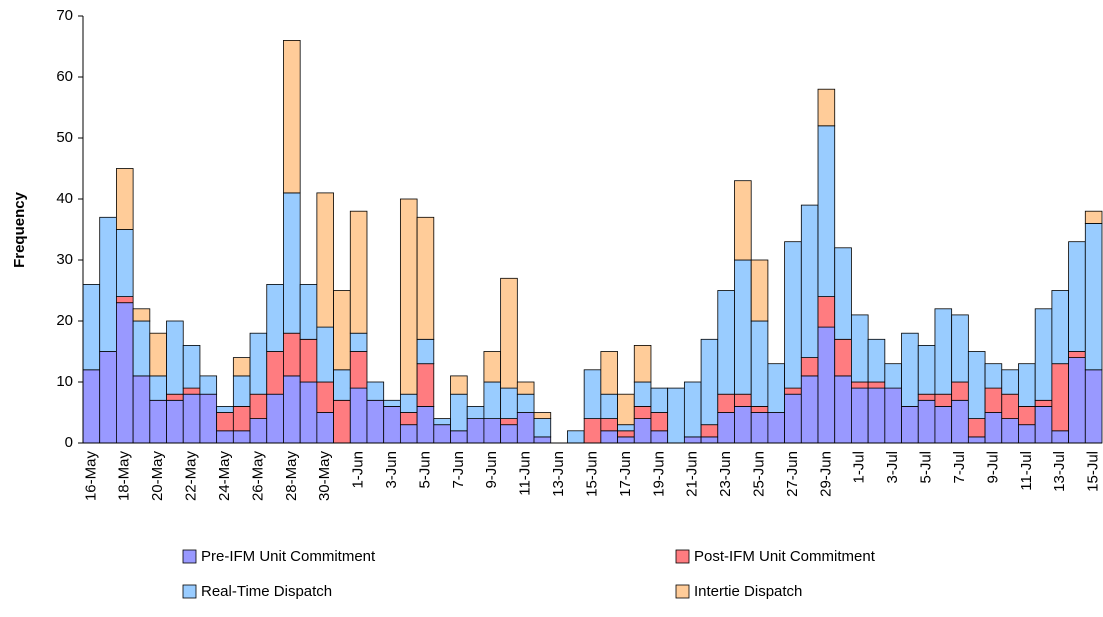 This screenshot has width=1103, height=617. I want to click on x-tick-label: 5-Jun, so click(424, 470).